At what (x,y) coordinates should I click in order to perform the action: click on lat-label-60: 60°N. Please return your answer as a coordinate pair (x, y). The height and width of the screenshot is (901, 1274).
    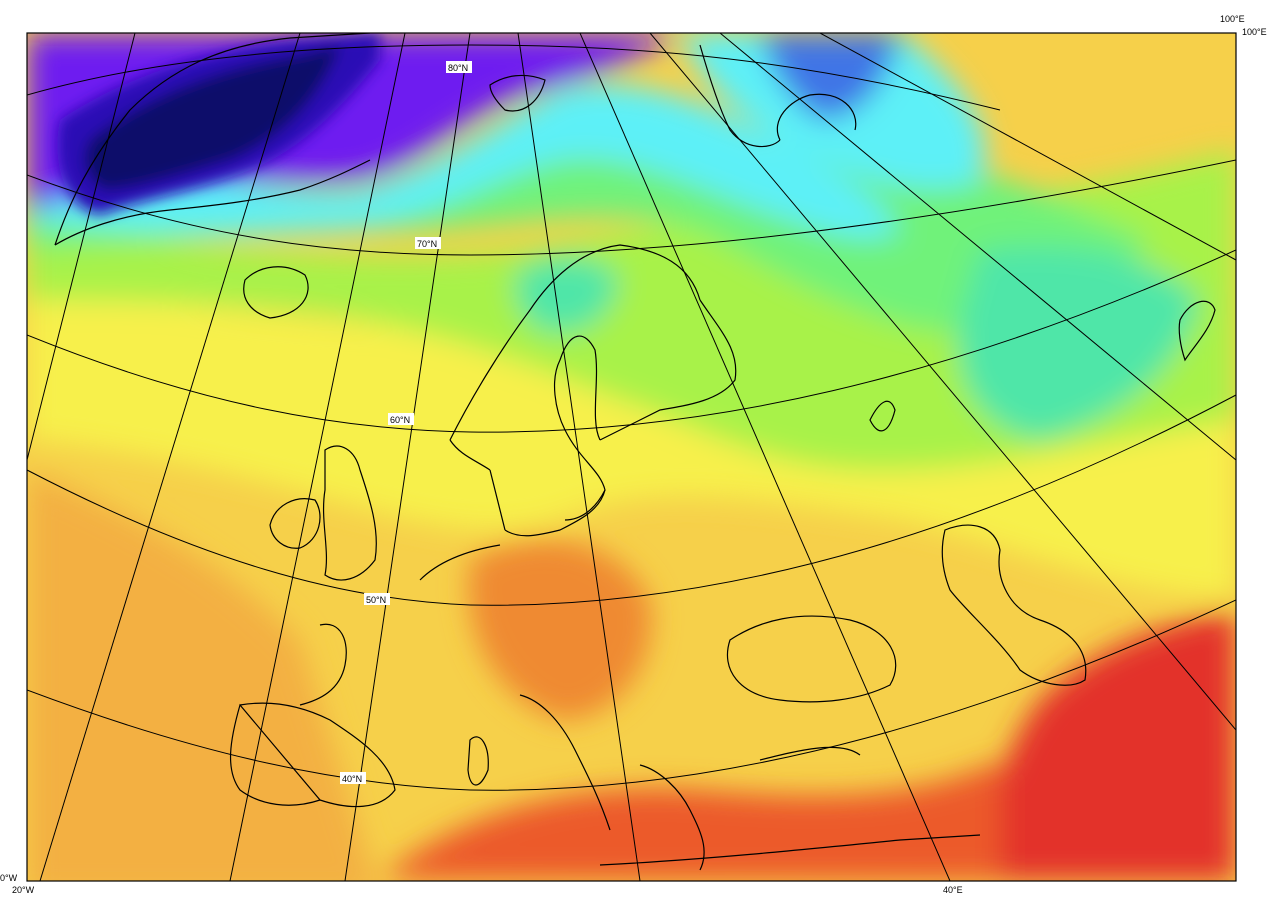
    Looking at the image, I should click on (401, 419).